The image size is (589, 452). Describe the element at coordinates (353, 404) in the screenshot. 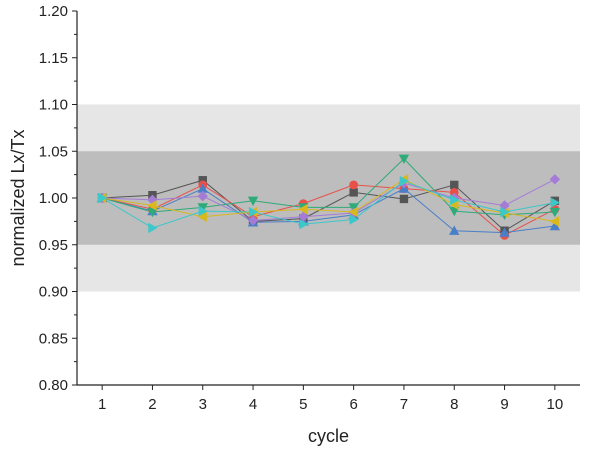

I see `x-tick-label: 6` at that location.